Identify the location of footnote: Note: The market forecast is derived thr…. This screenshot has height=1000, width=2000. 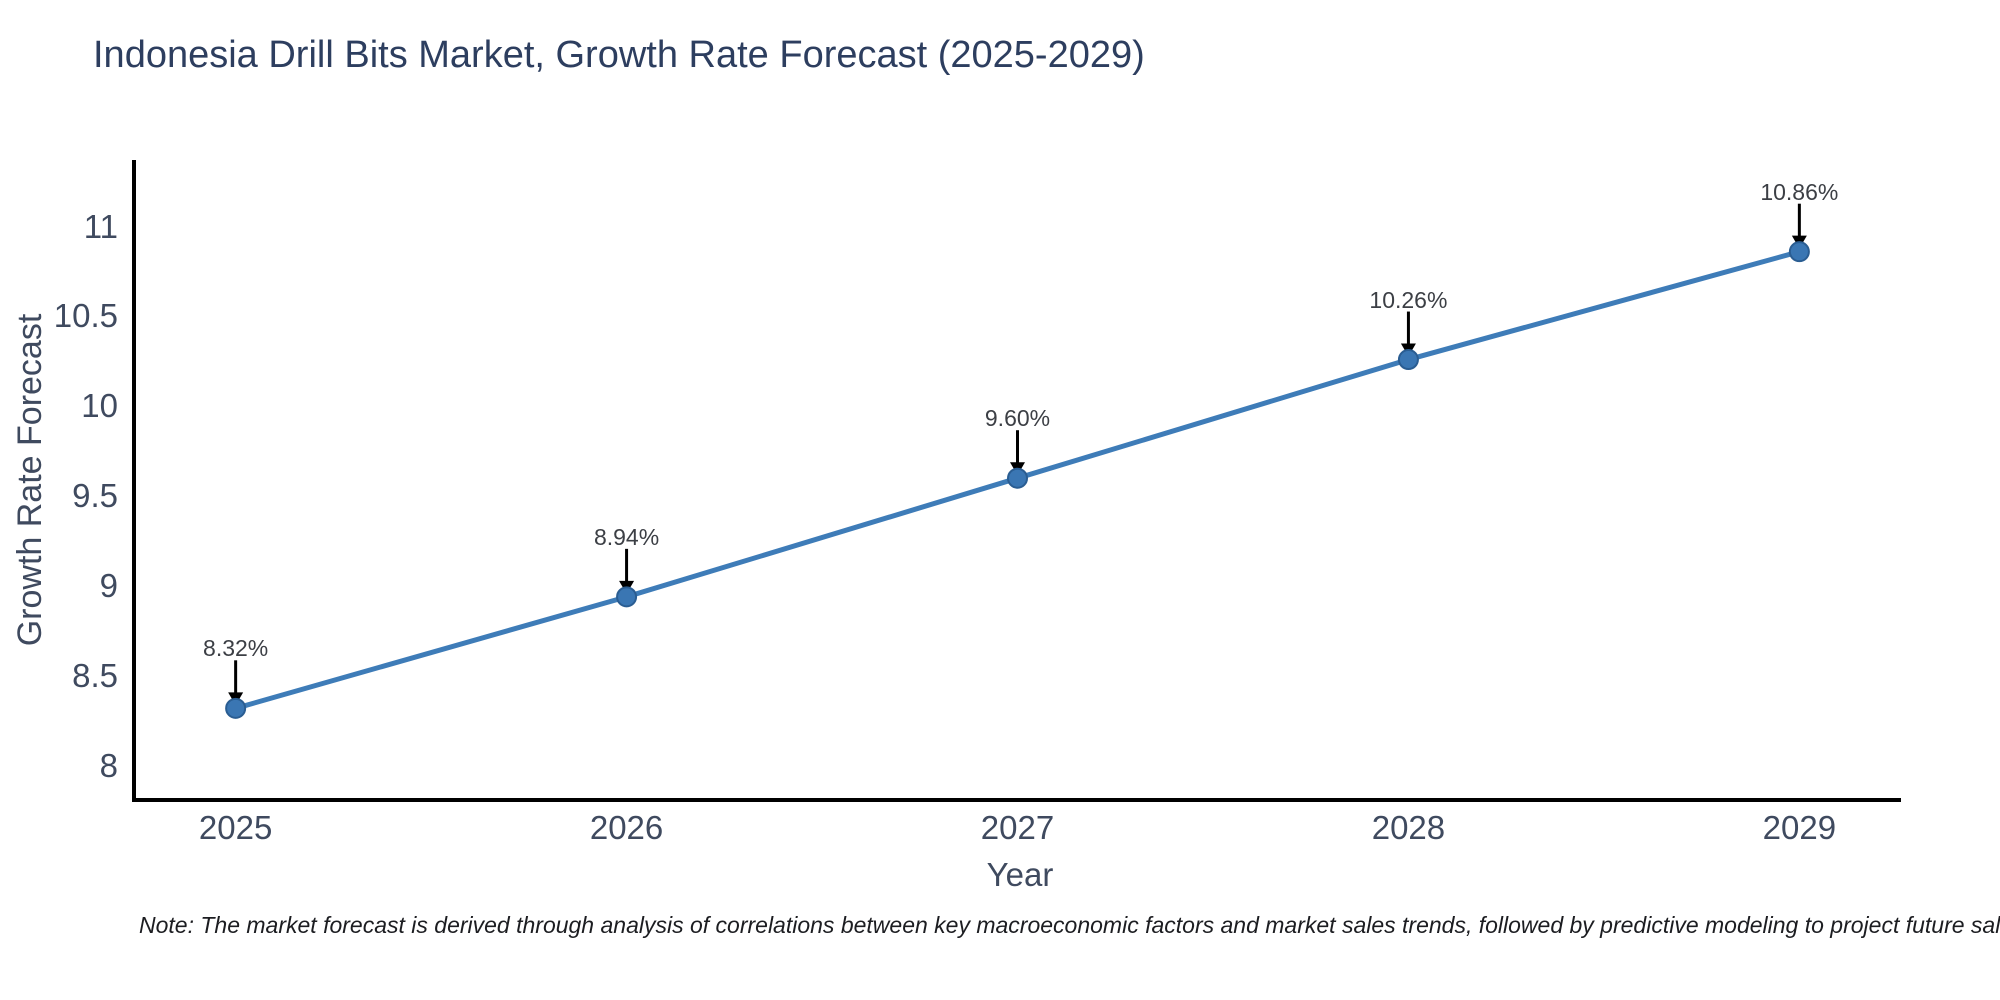
(1069, 925).